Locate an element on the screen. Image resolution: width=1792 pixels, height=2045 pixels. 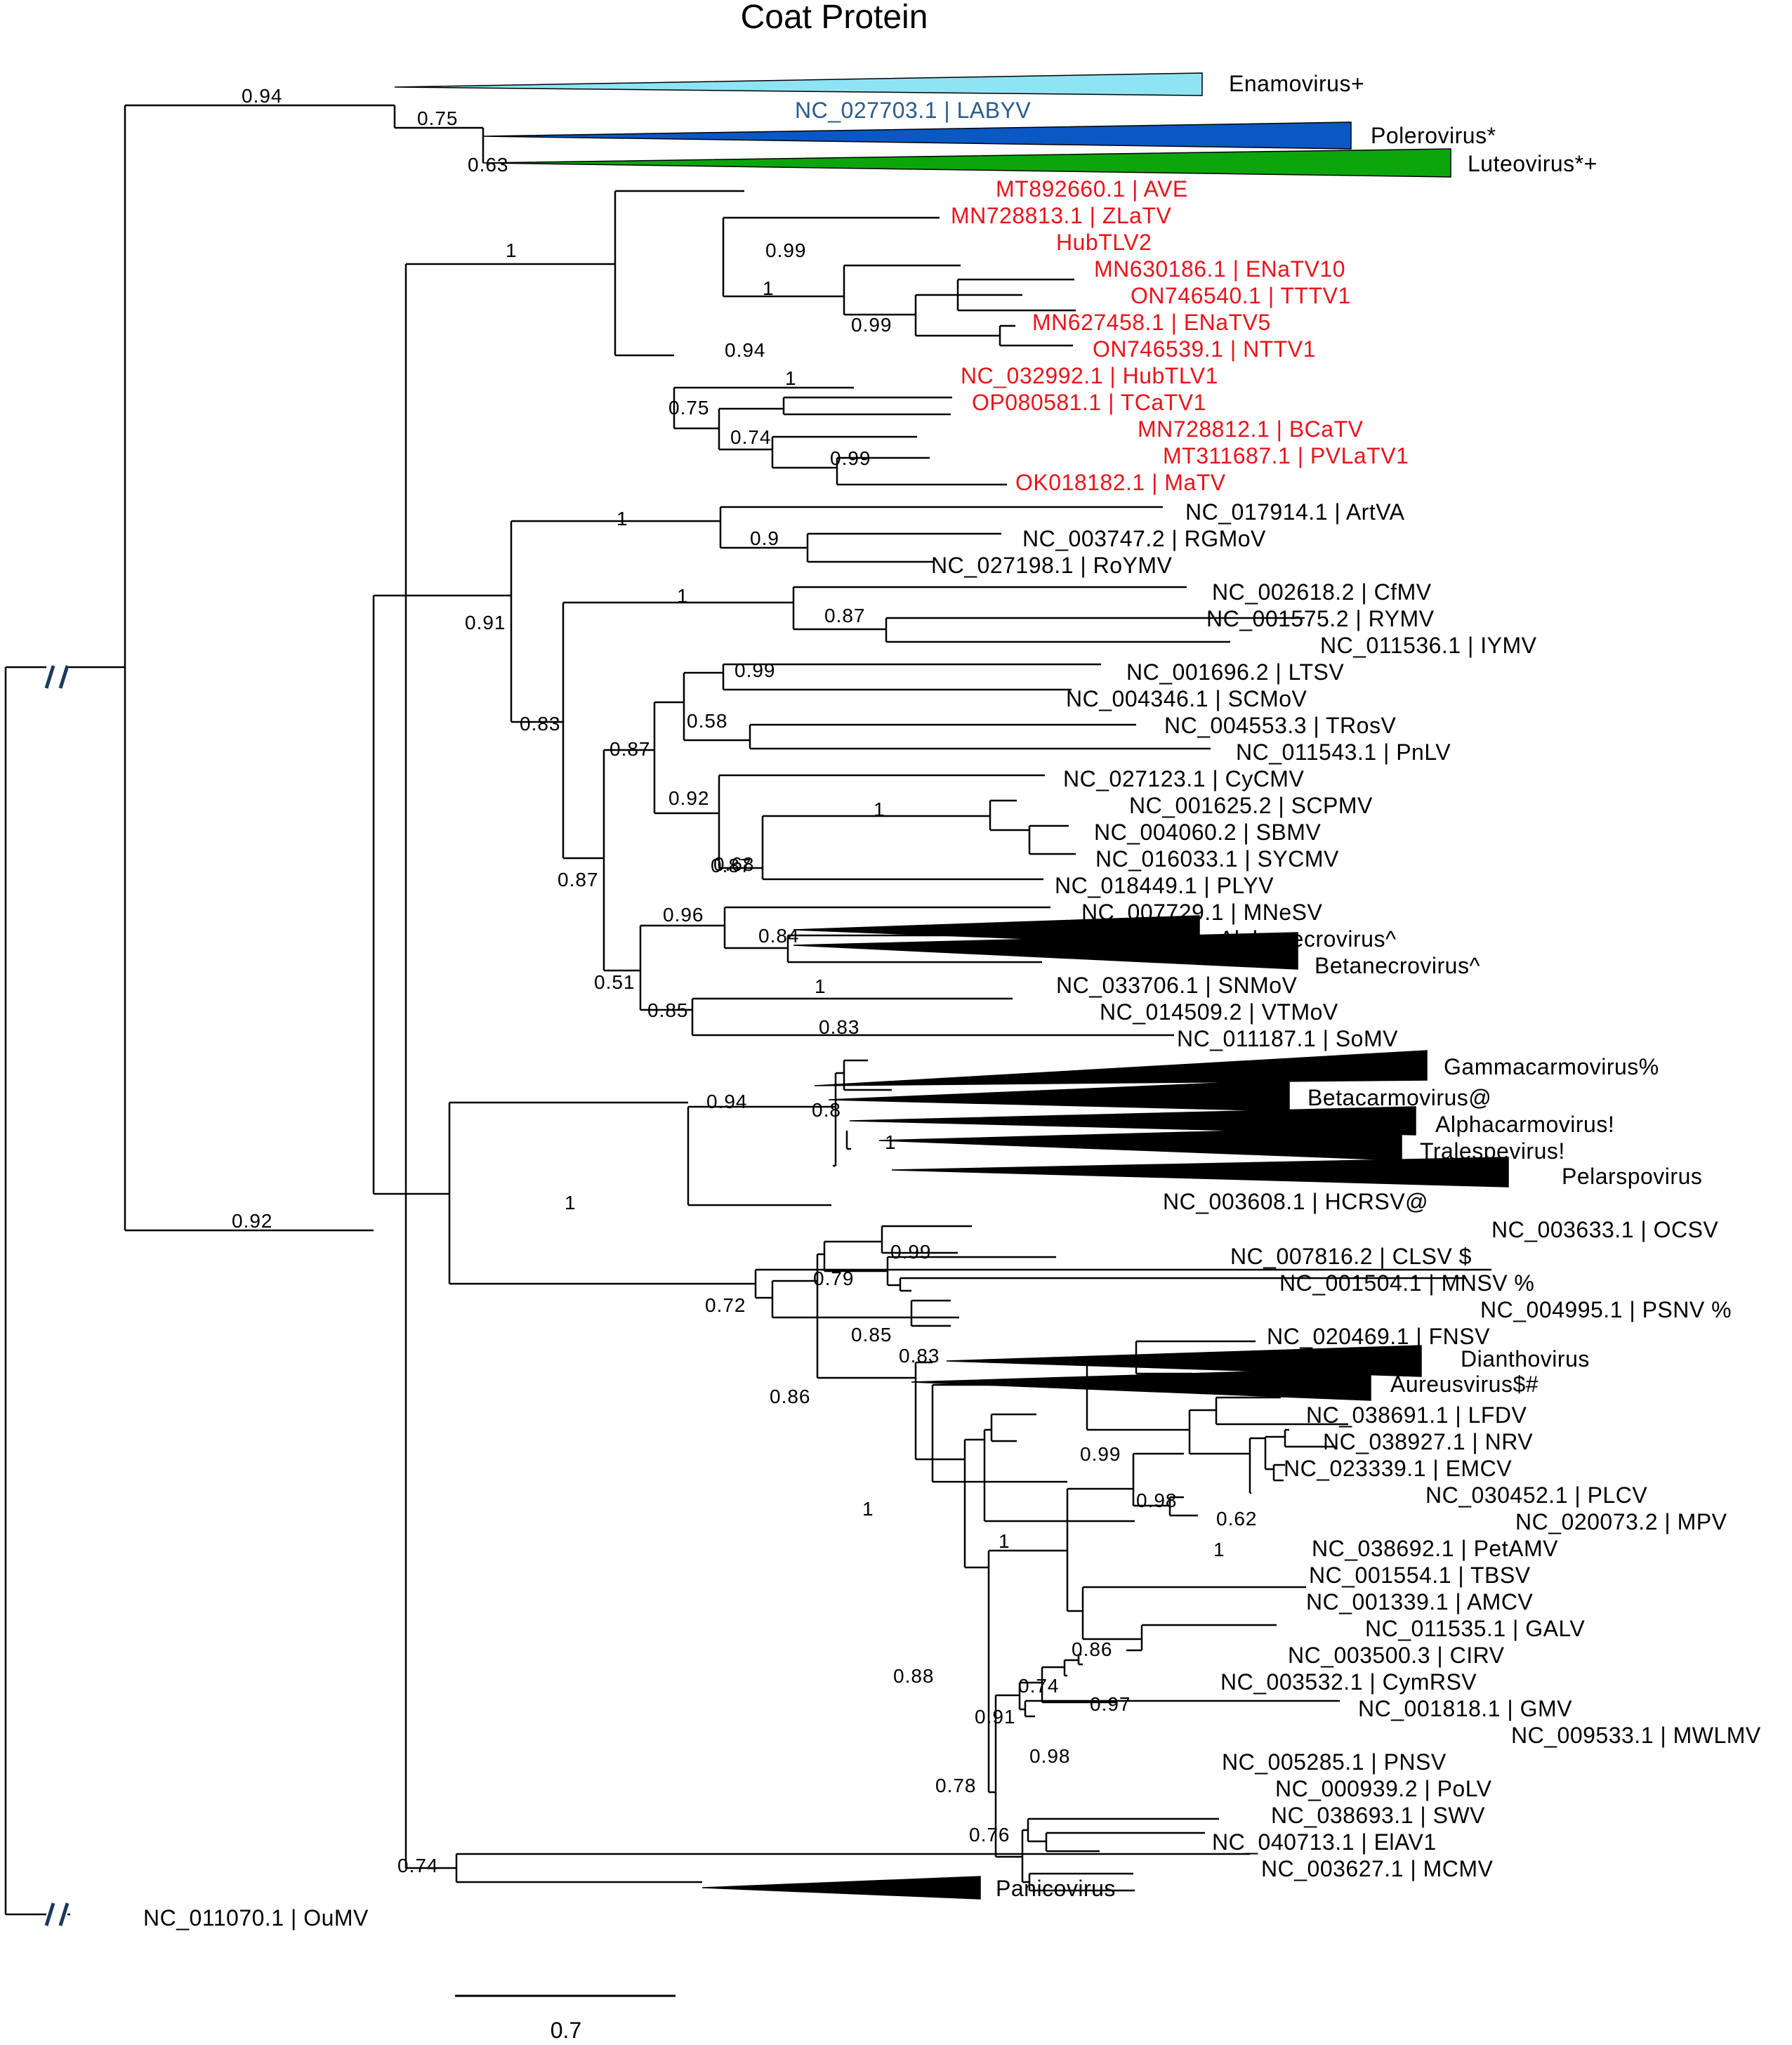
leaf-label: NC_020073.2 | MPV is located at coordinates (1621, 1521).